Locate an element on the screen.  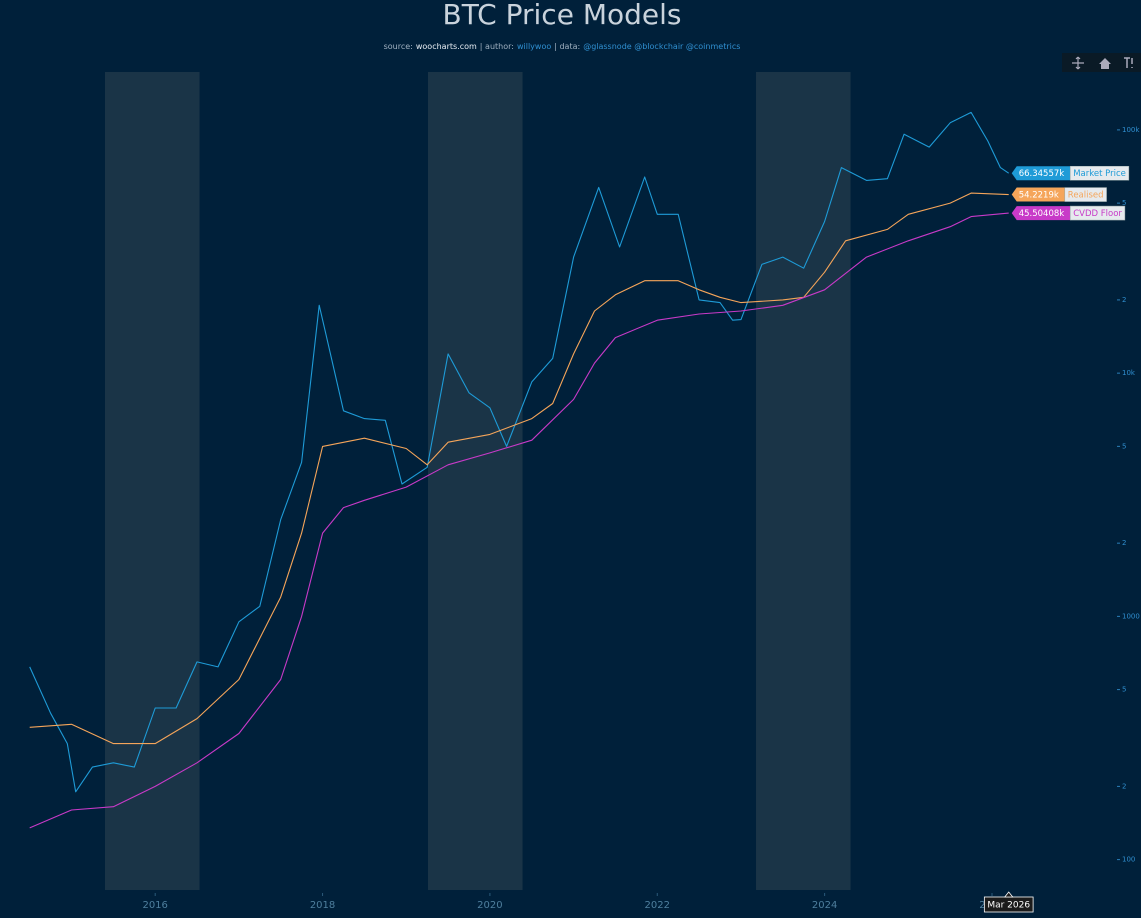
subtitle-part: woocharts.com is located at coordinates (446, 46).